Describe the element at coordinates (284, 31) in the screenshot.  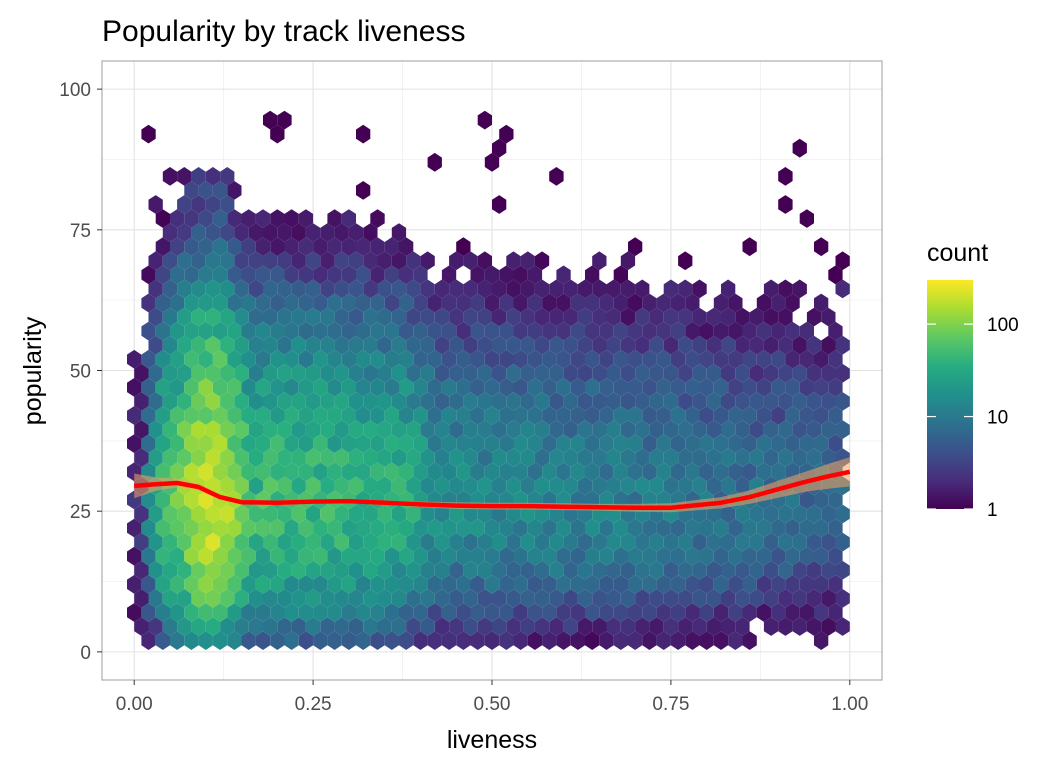
I see `chart-title: Popularity by track liveness` at that location.